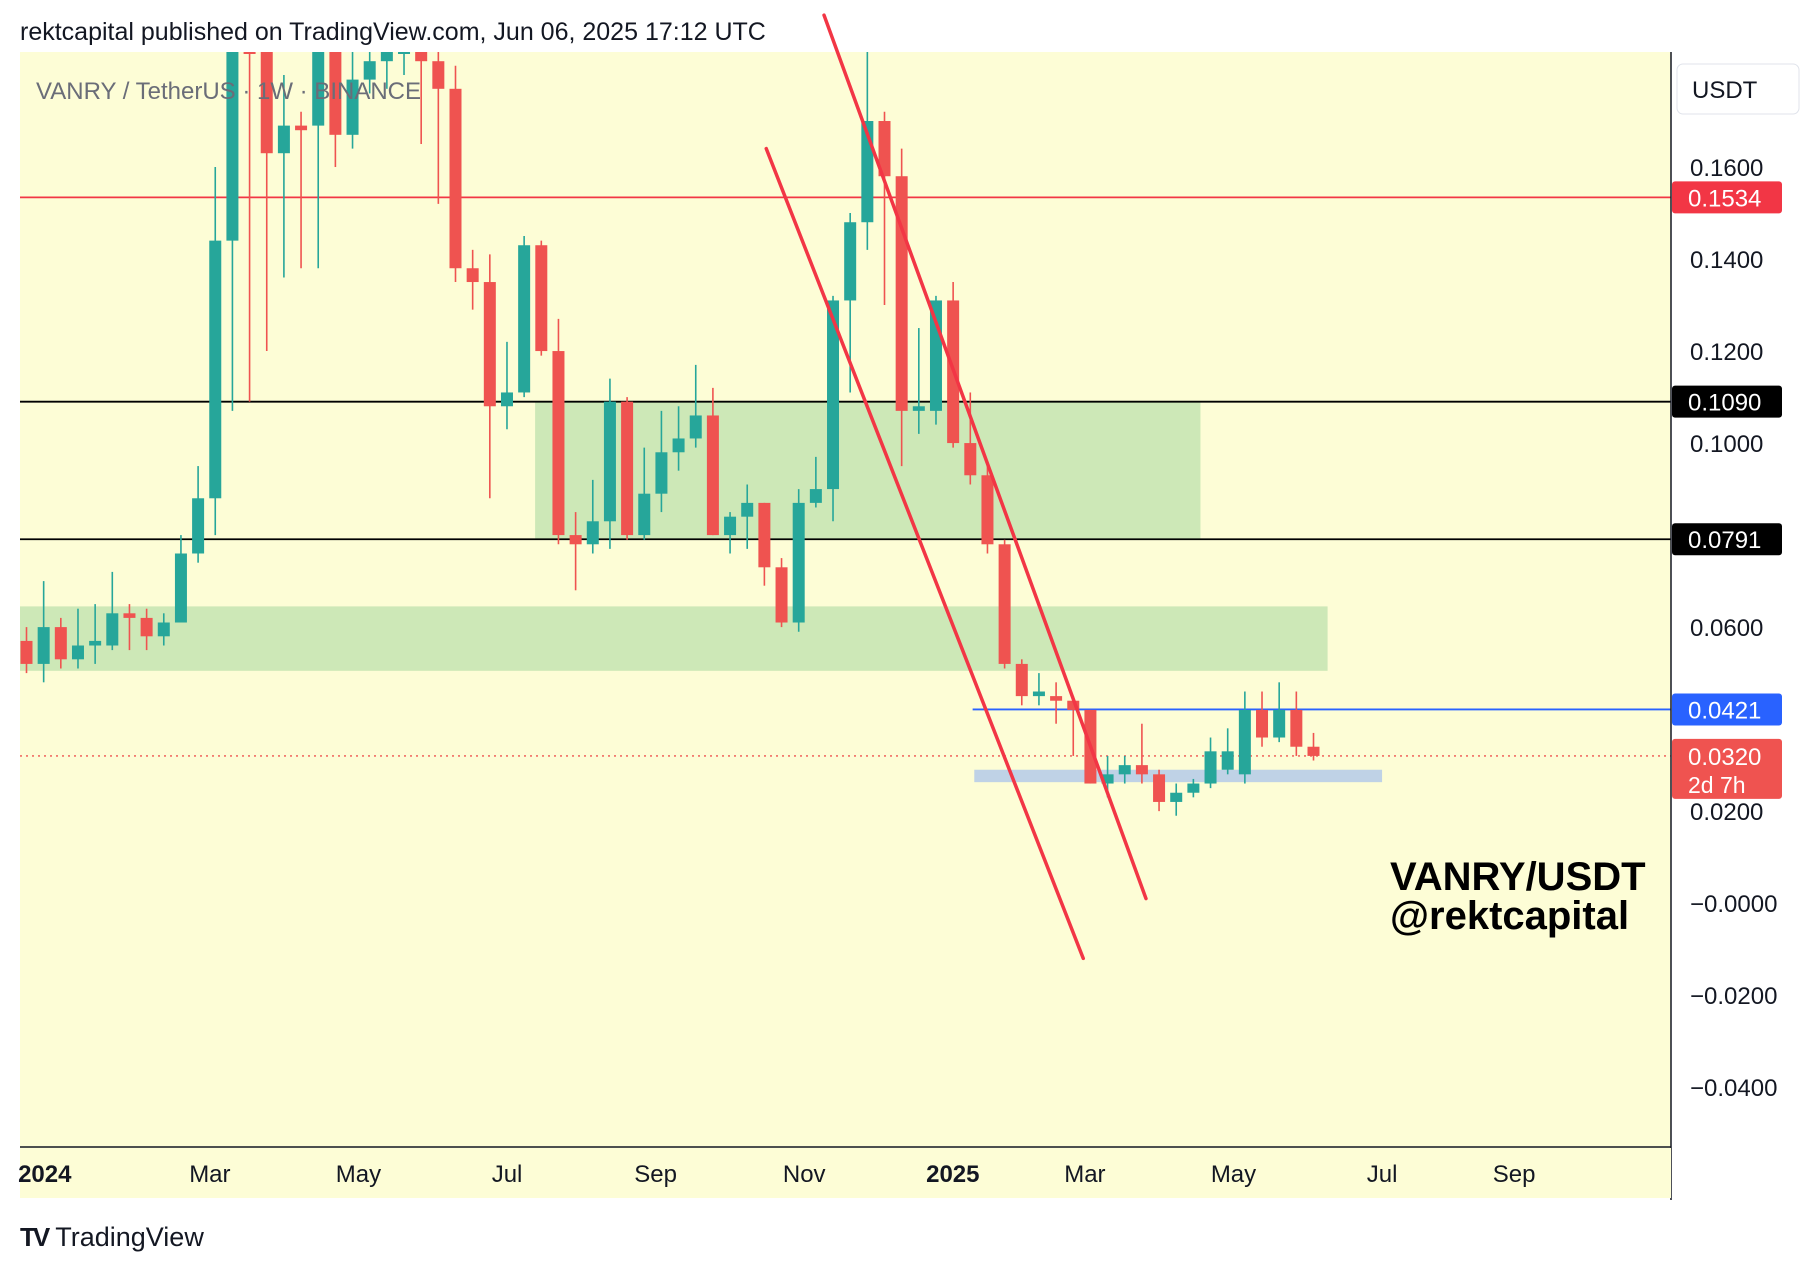  I want to click on price-tick-label: −0.0000, so click(1733, 904).